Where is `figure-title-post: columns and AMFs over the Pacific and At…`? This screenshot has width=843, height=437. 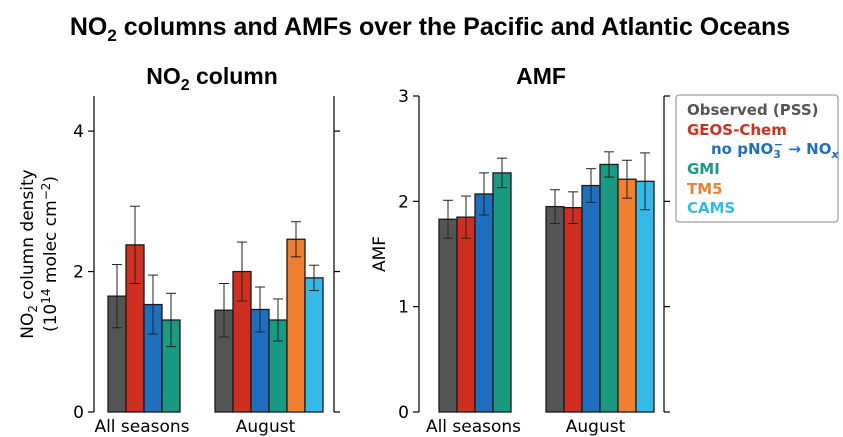
figure-title-post: columns and AMFs over the Pacific and At… is located at coordinates (453, 27).